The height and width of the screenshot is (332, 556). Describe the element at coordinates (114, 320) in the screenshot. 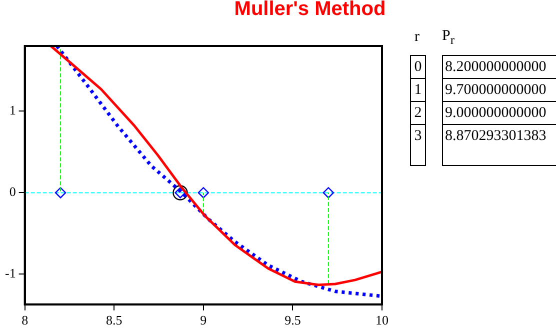

I see `x-tick-label: 8.5` at that location.